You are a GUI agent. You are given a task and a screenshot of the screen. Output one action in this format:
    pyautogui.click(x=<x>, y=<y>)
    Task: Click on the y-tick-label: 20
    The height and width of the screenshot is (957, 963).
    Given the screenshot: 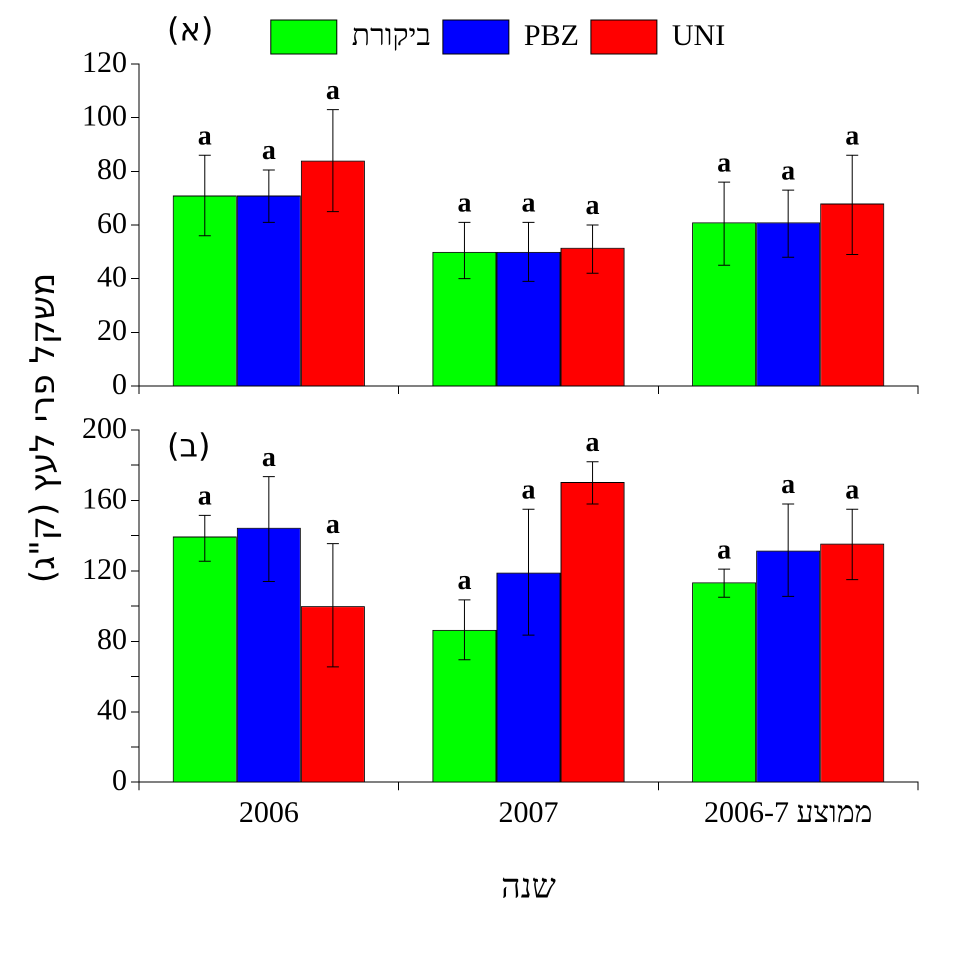 What is the action you would take?
    pyautogui.click(x=112, y=331)
    